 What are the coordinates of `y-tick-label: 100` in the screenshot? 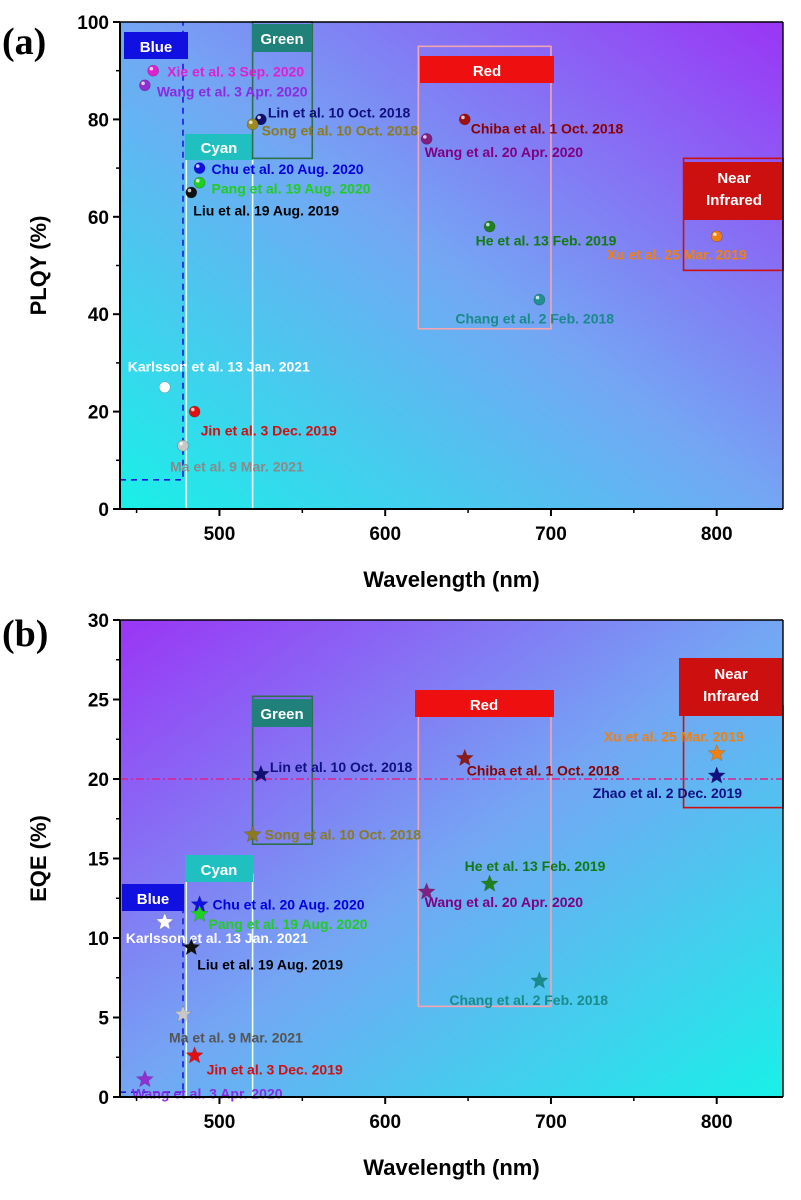 It's located at (93, 23).